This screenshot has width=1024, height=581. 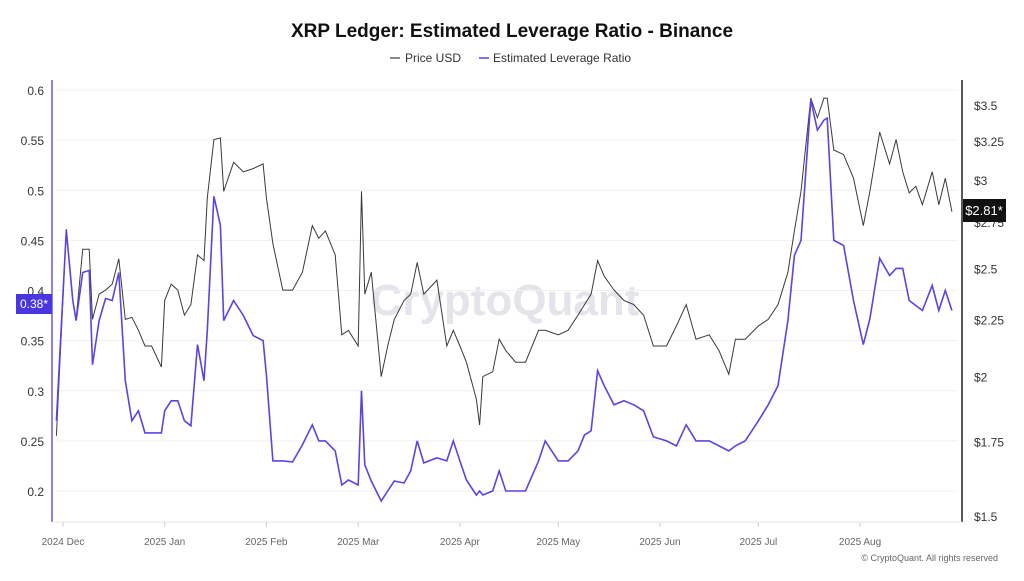 I want to click on right-tick-label: $2, so click(x=981, y=378).